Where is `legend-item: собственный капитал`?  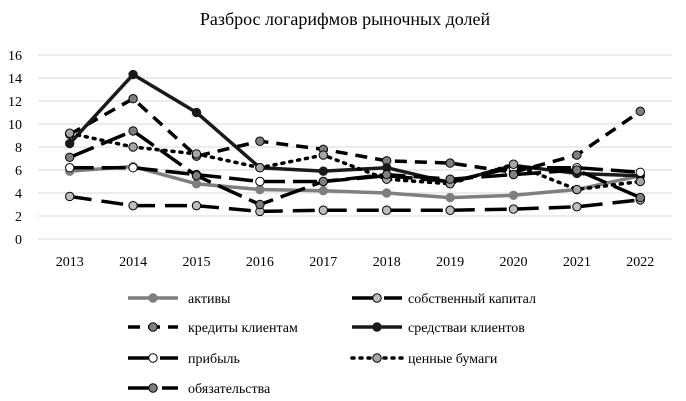 legend-item: собственный капитал is located at coordinates (444, 299).